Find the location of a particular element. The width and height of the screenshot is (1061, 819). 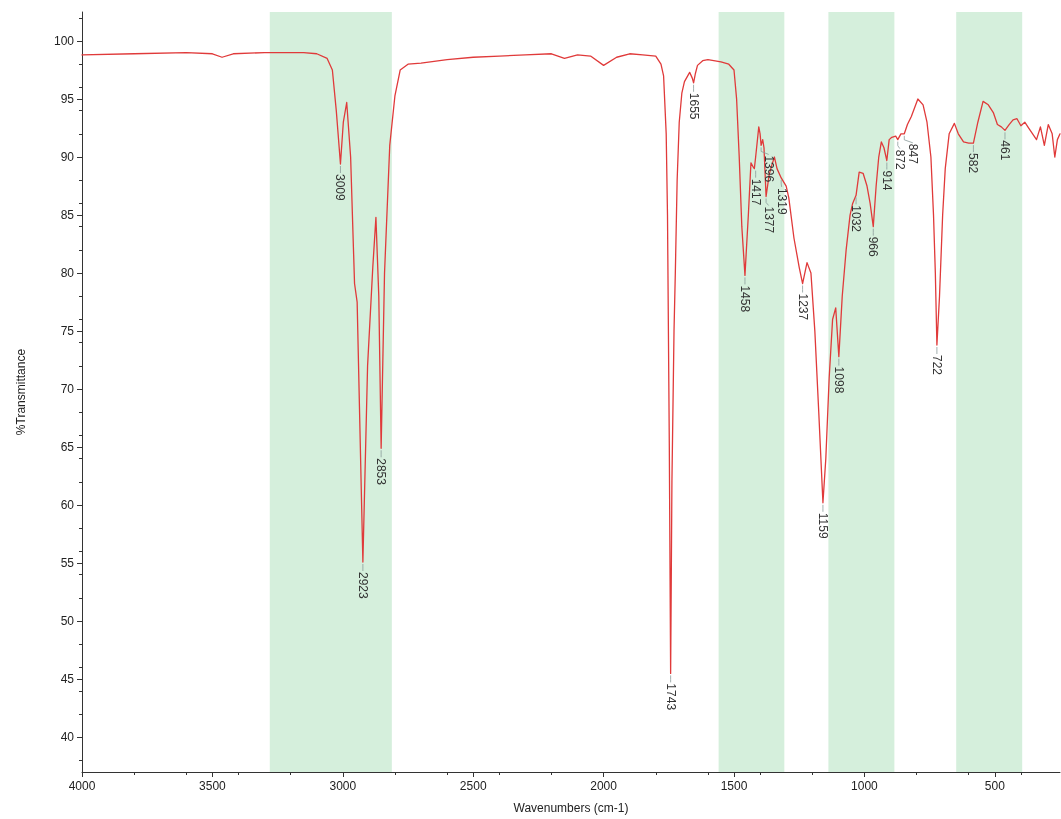

annotation: 3009 is located at coordinates (340, 188).